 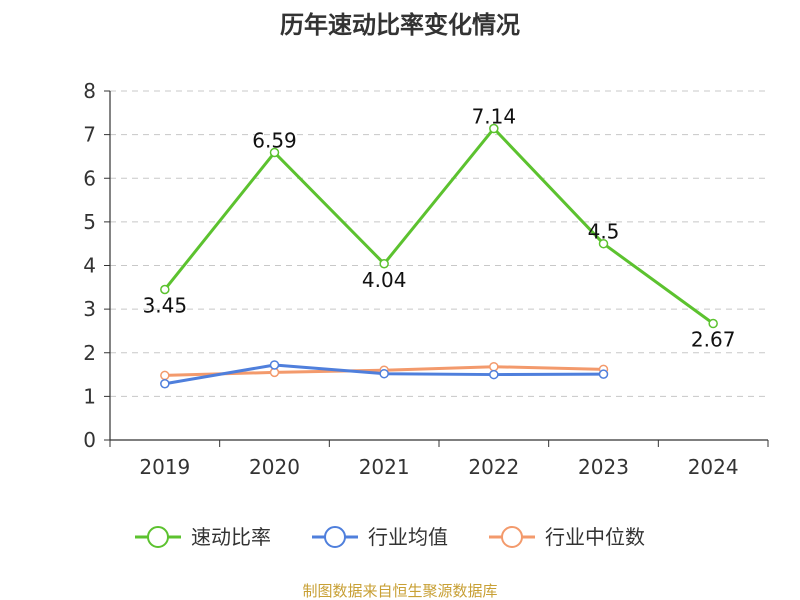 I want to click on y-tick-label: 2, so click(x=89, y=353).